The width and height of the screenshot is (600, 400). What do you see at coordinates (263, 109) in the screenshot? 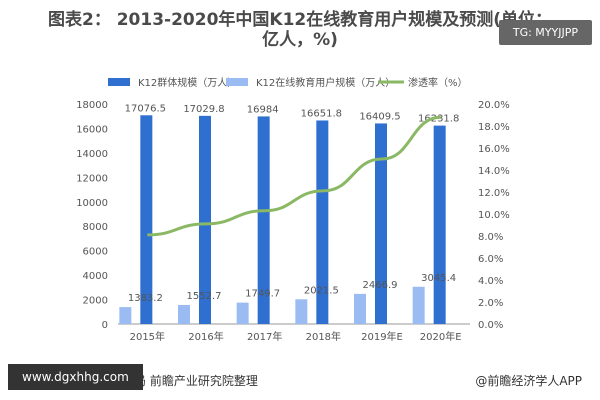
I see `bar-k12-population-value: 16984` at bounding box center [263, 109].